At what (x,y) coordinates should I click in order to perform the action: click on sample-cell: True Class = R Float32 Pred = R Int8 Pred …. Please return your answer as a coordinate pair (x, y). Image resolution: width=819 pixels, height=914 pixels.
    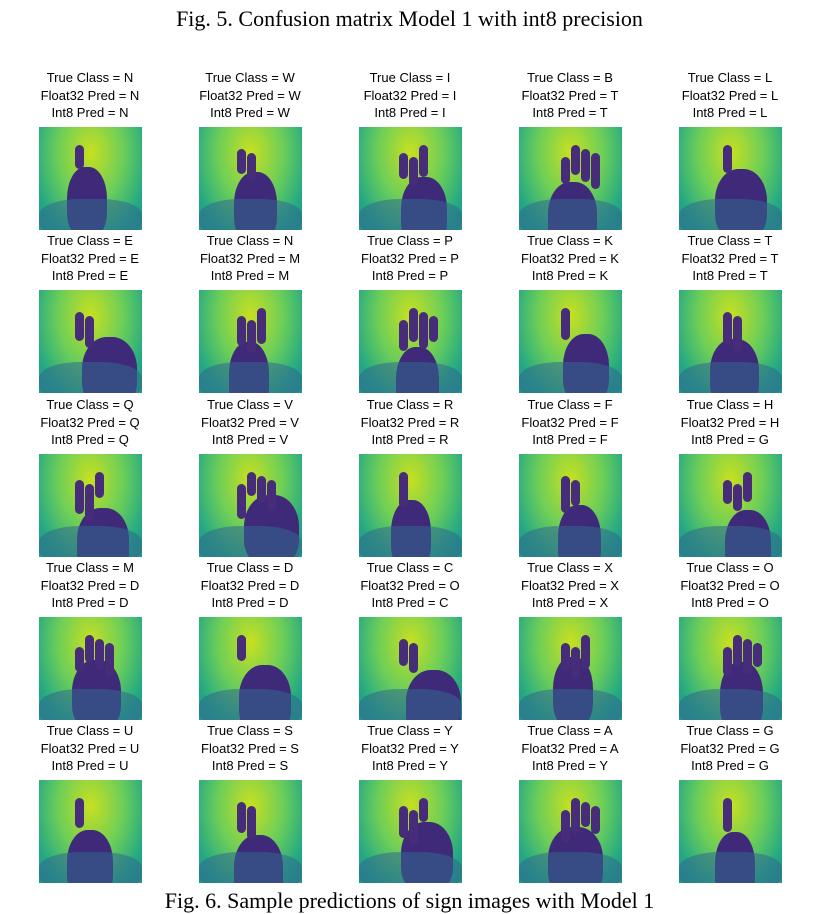
    Looking at the image, I should click on (410, 476).